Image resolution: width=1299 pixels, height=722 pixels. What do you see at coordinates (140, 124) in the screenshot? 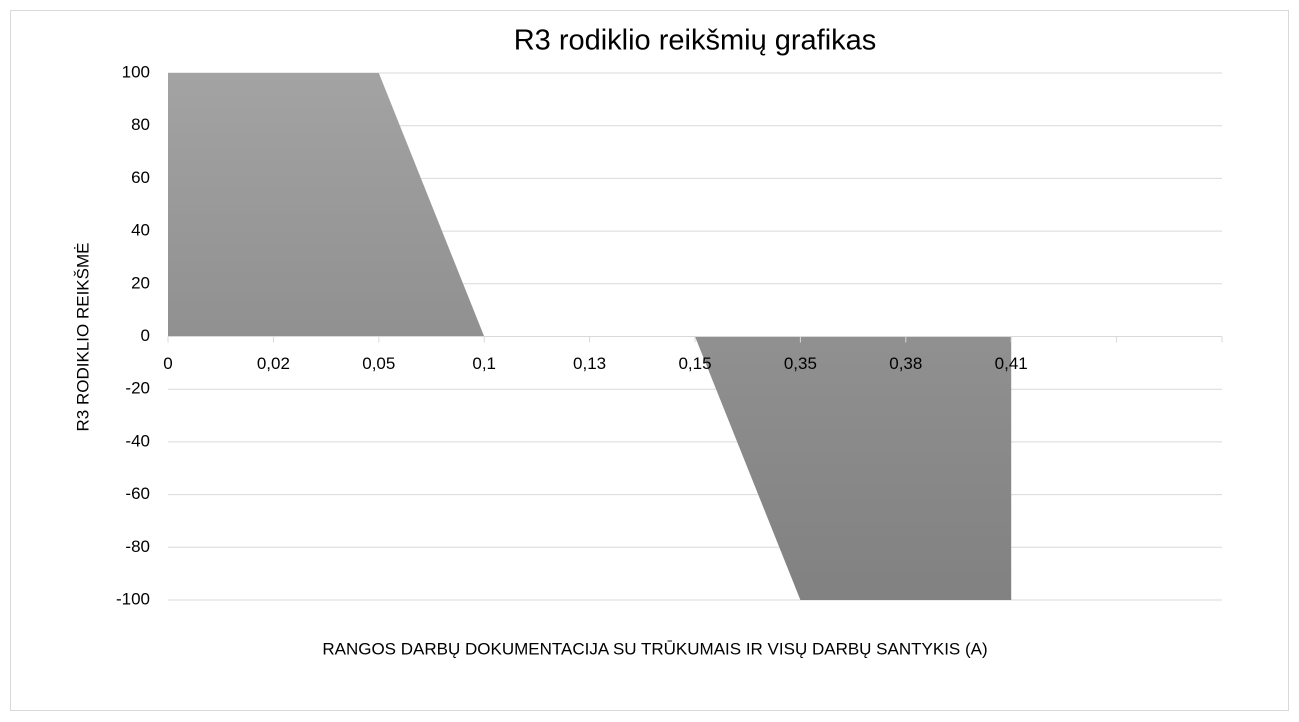
I see `y-tick-label: 80` at bounding box center [140, 124].